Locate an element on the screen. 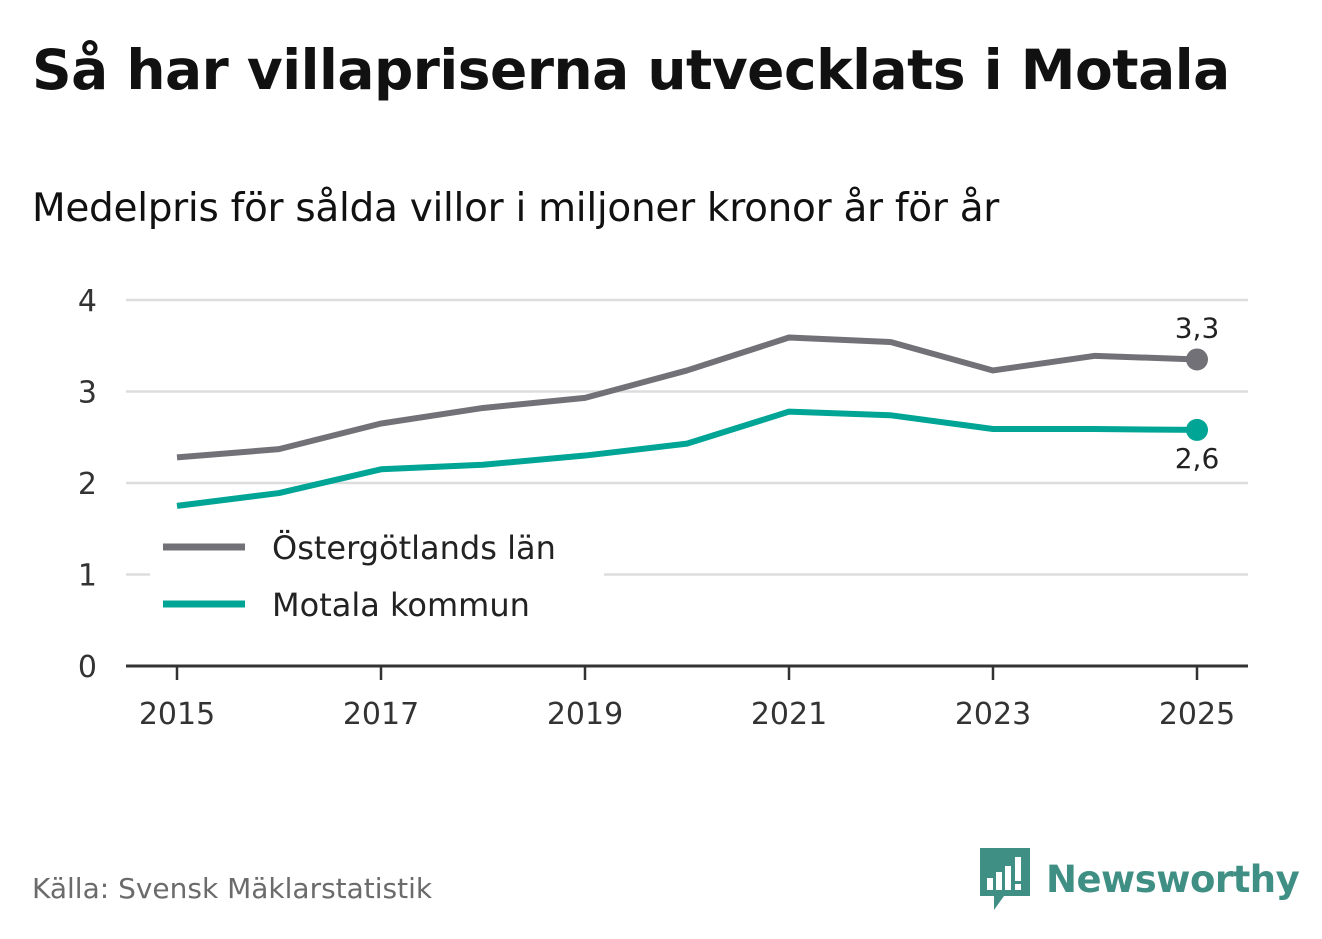 The height and width of the screenshot is (939, 1322). x-tick-label: 2025 is located at coordinates (1197, 714).